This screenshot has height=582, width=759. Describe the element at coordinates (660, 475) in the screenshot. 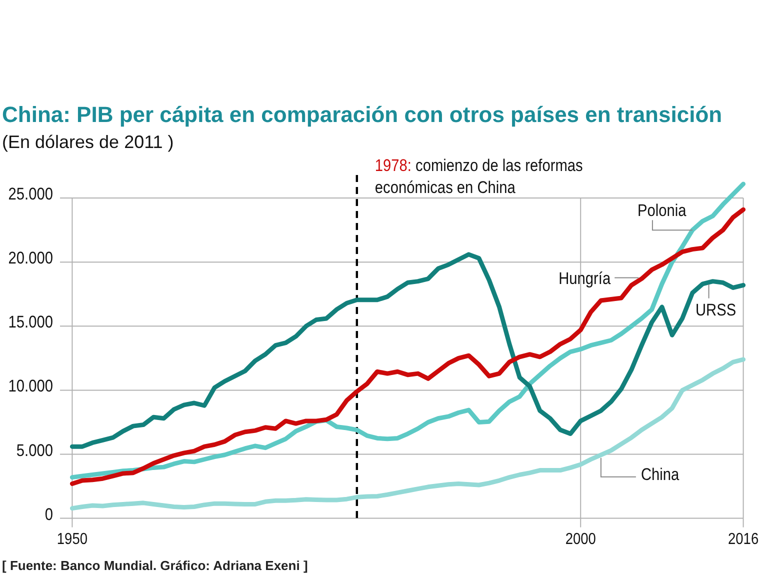

I see `series-label: China` at that location.